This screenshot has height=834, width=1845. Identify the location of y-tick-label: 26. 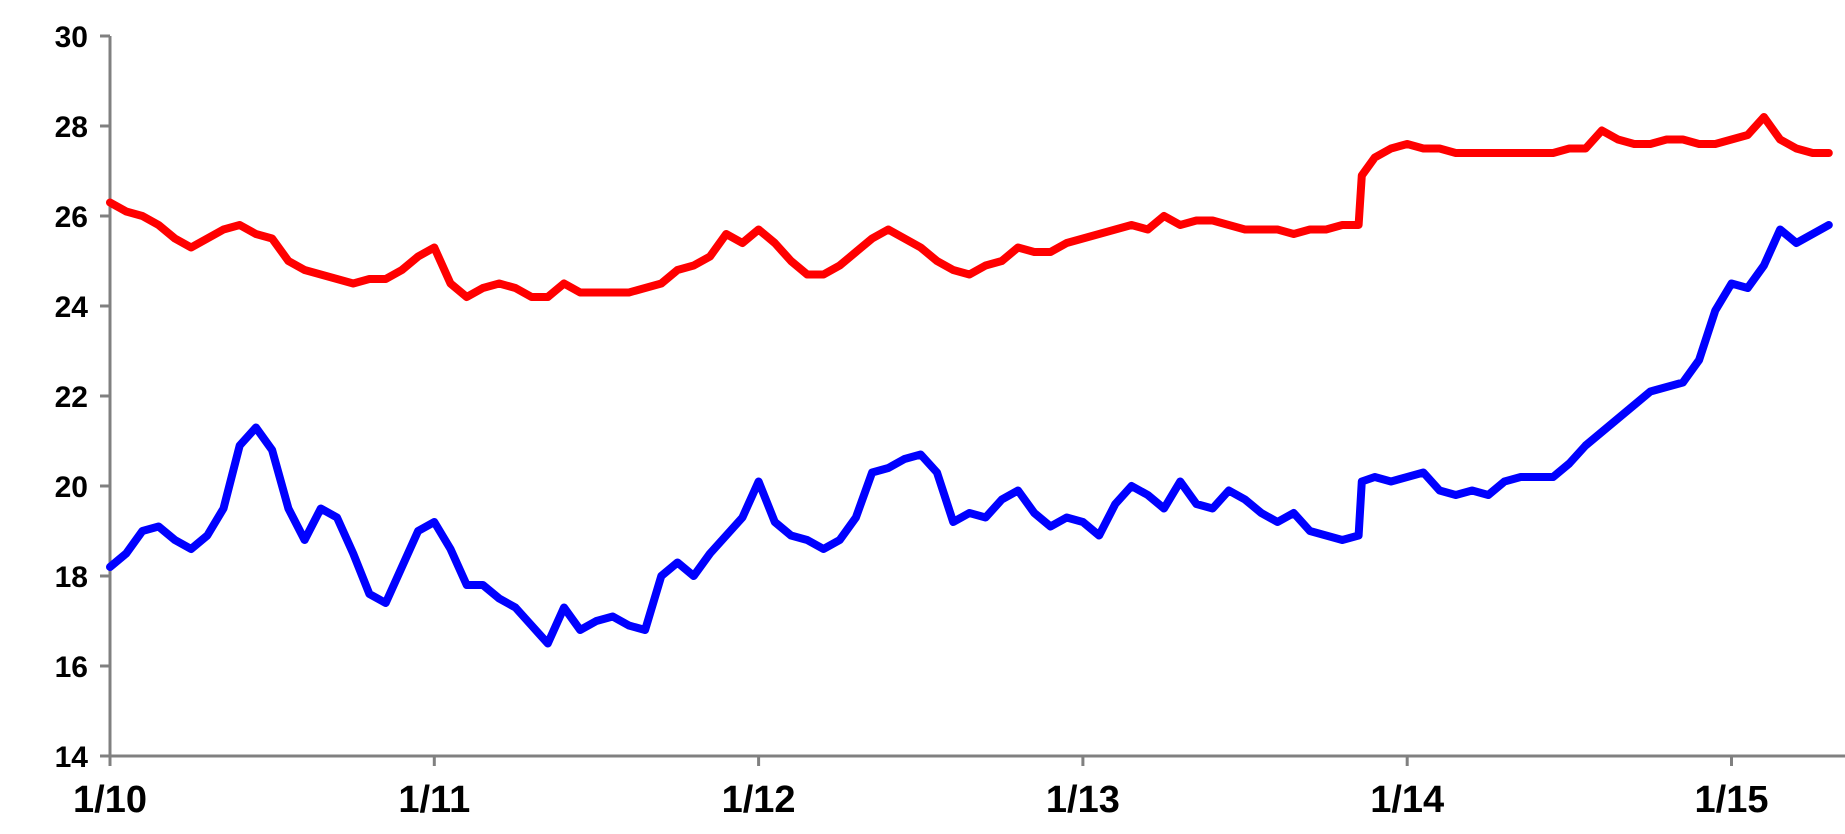
(71, 217).